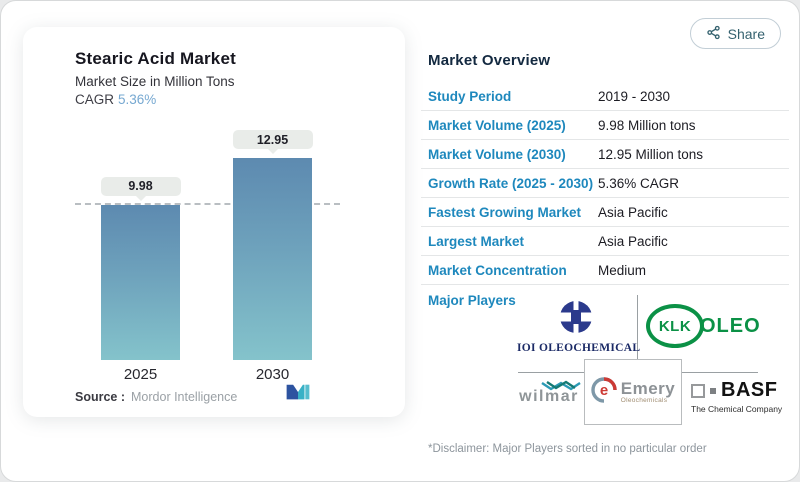 This screenshot has width=800, height=482. What do you see at coordinates (155, 81) in the screenshot?
I see `chart-subtitle: Market Size in Million Tons` at bounding box center [155, 81].